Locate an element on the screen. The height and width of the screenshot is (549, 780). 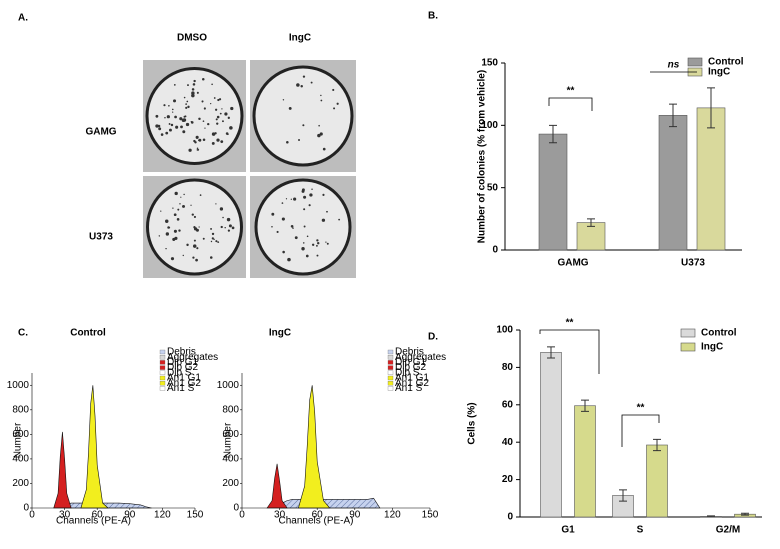
y-tick-label: 100 is located at coordinates (504, 330).